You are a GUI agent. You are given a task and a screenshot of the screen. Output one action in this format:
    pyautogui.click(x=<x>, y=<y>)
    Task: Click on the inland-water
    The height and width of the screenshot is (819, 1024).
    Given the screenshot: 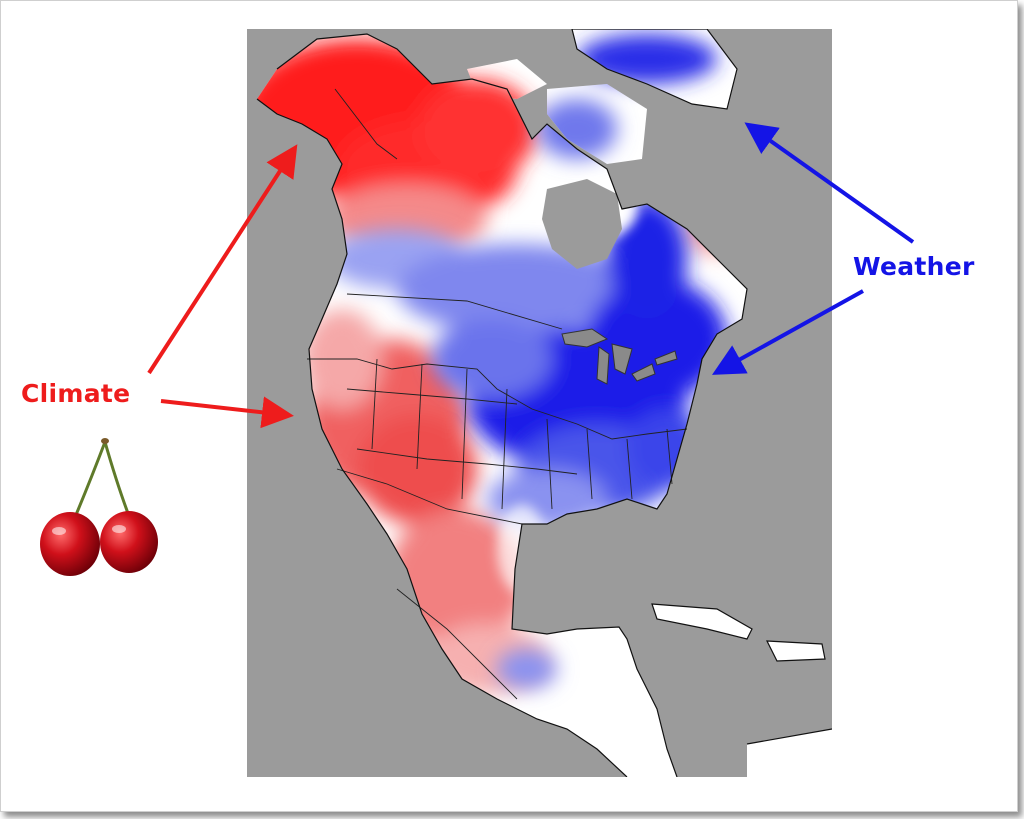 What is the action you would take?
    pyautogui.click(x=582, y=224)
    